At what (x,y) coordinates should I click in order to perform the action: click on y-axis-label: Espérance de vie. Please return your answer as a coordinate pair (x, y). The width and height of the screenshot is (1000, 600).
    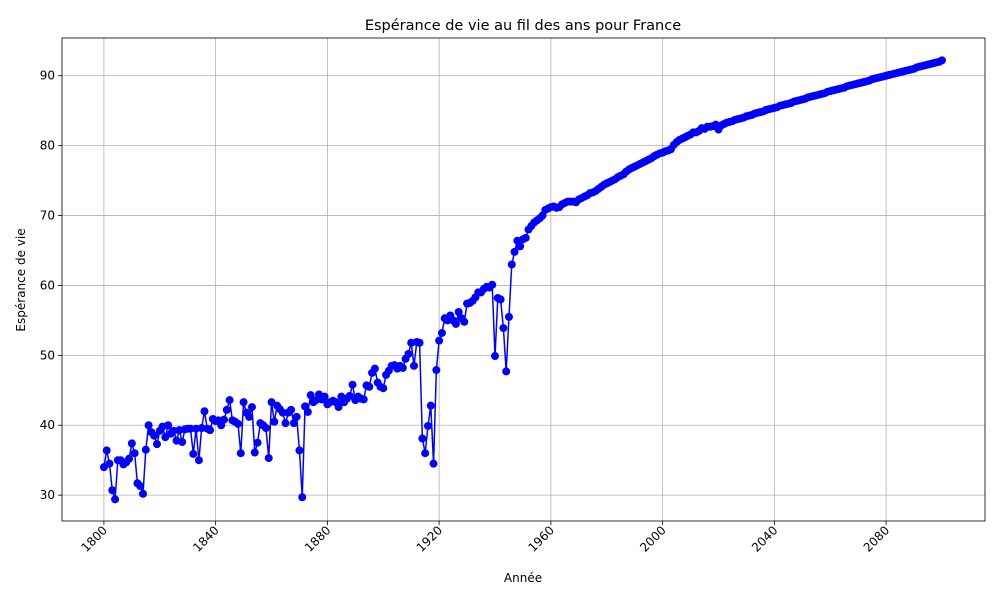
    Looking at the image, I should click on (21, 279).